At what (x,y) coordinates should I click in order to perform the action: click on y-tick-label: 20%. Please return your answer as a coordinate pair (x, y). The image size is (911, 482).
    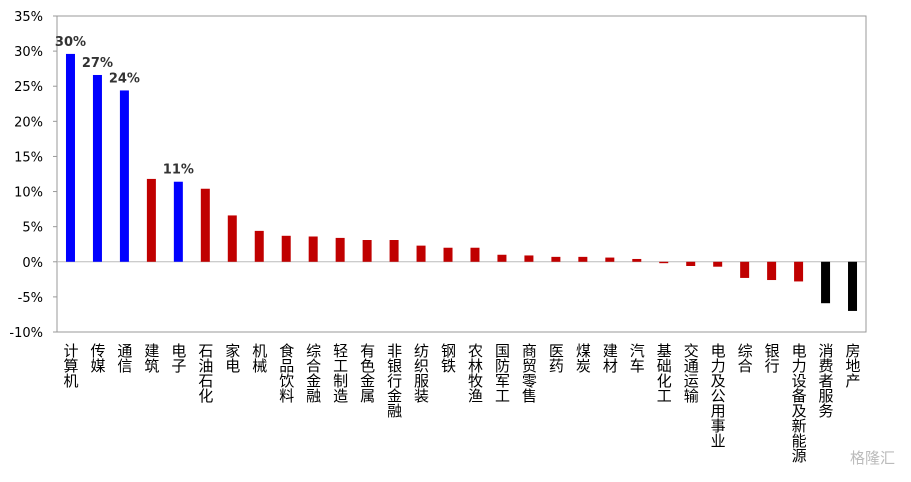
    Looking at the image, I should click on (28, 122).